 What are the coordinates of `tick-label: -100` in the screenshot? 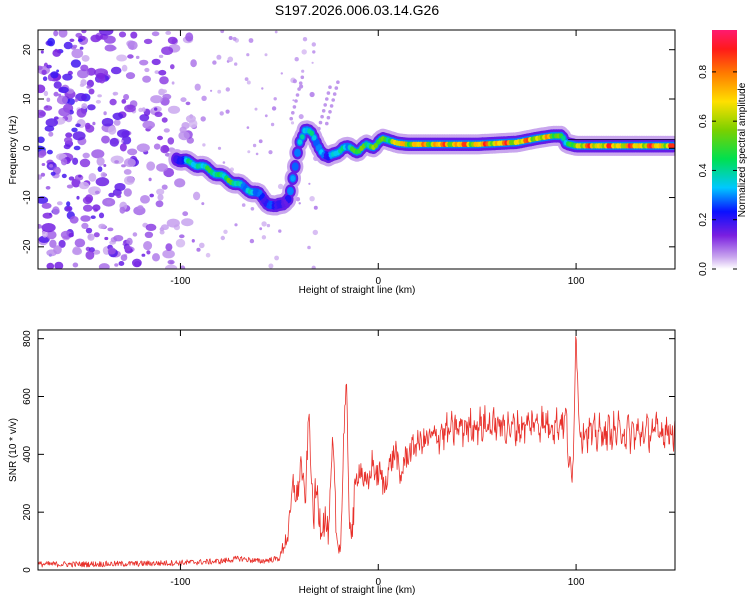 It's located at (180, 281).